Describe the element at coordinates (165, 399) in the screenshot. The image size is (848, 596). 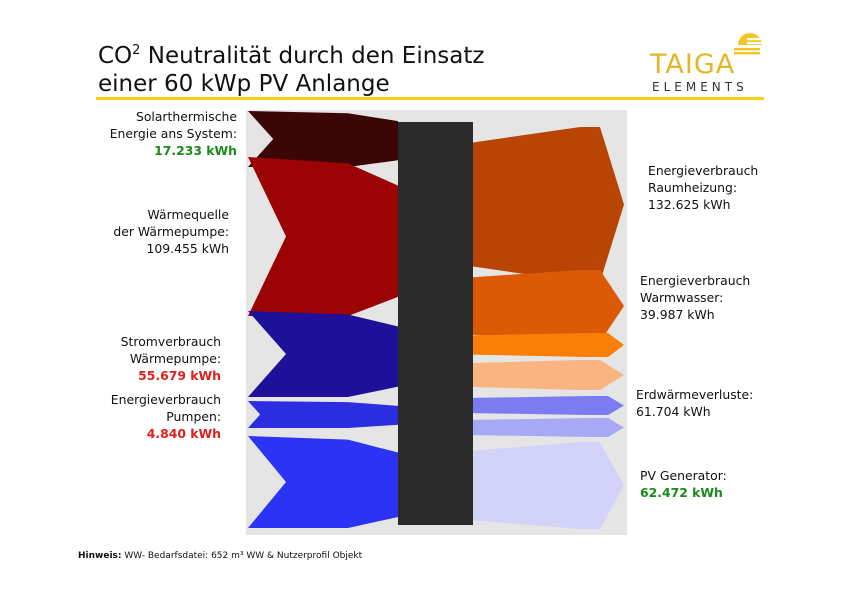
I see `input-label-line: Energieverbrauch` at that location.